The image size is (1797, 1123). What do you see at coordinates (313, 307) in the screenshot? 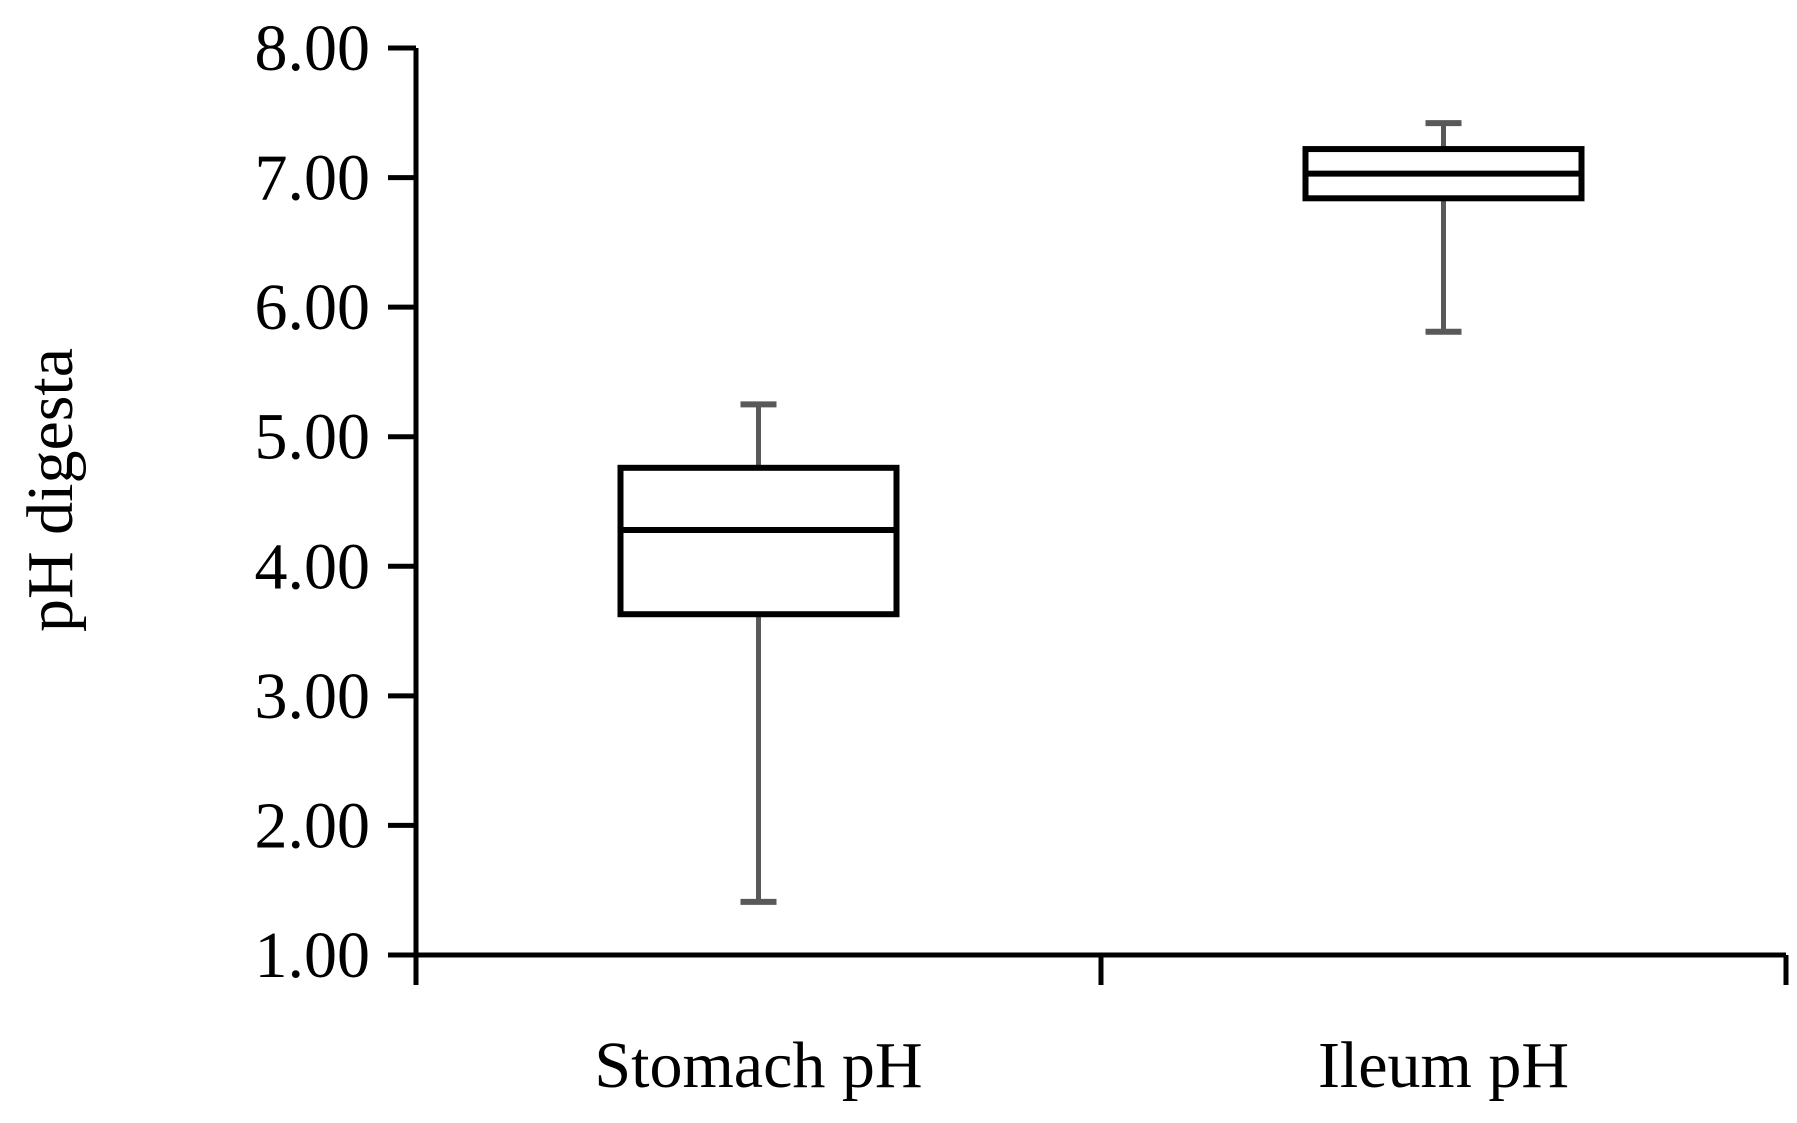
I see `y-tick-label: 6.00` at bounding box center [313, 307].